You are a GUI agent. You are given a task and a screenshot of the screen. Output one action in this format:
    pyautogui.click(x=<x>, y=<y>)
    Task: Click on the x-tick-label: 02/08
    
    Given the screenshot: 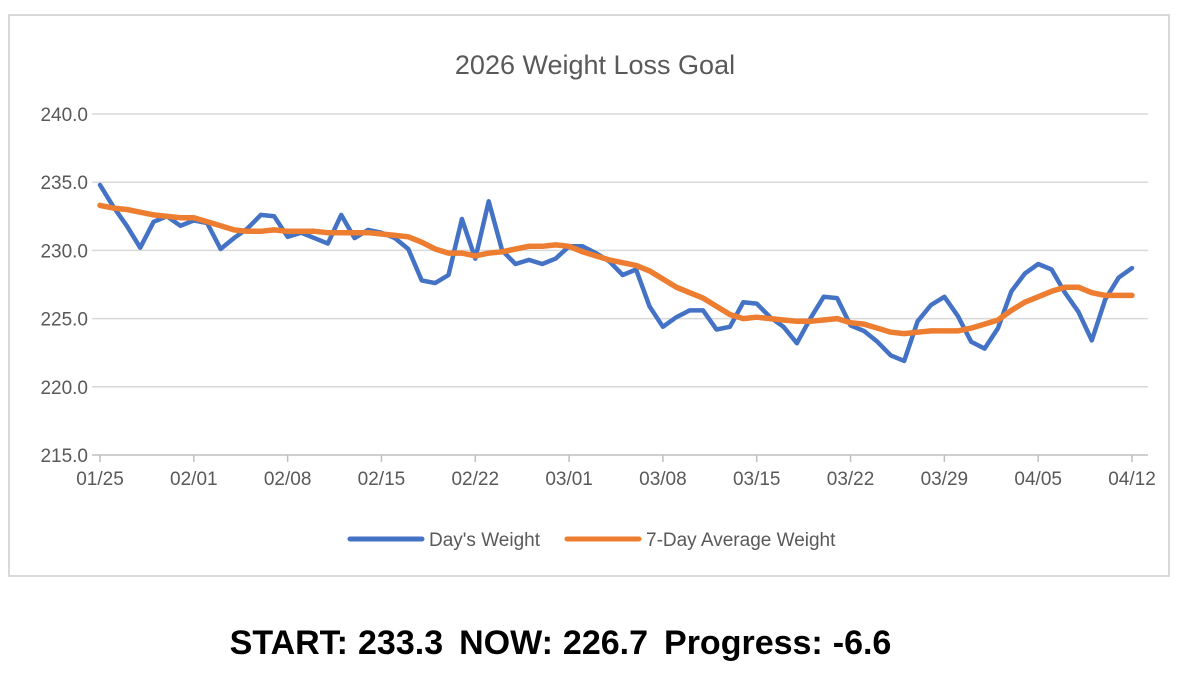 What is the action you would take?
    pyautogui.click(x=288, y=479)
    